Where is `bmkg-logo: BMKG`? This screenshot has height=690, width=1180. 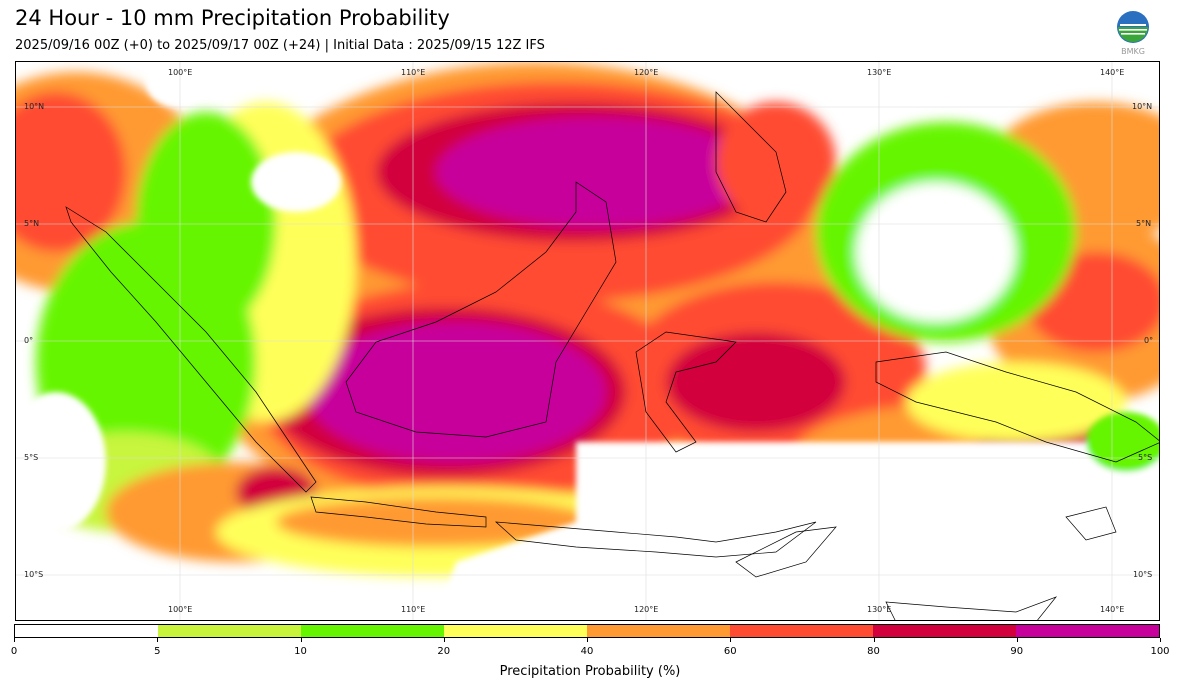 bmkg-logo: BMKG is located at coordinates (1133, 33).